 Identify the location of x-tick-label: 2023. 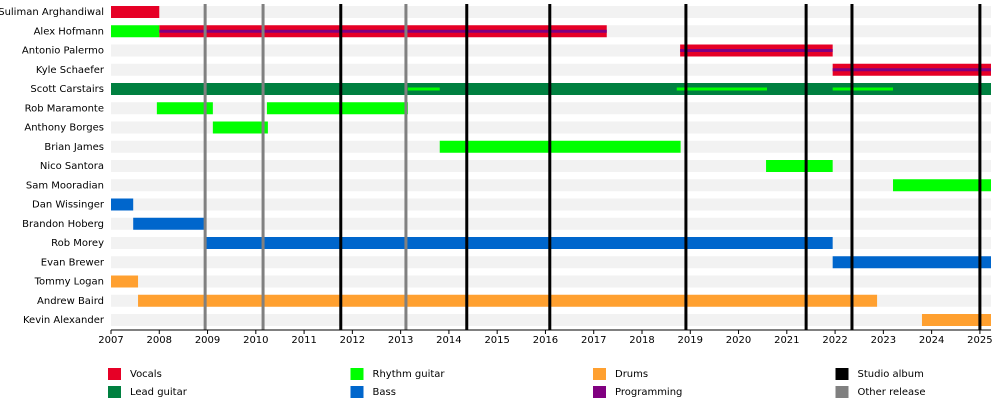
(883, 340).